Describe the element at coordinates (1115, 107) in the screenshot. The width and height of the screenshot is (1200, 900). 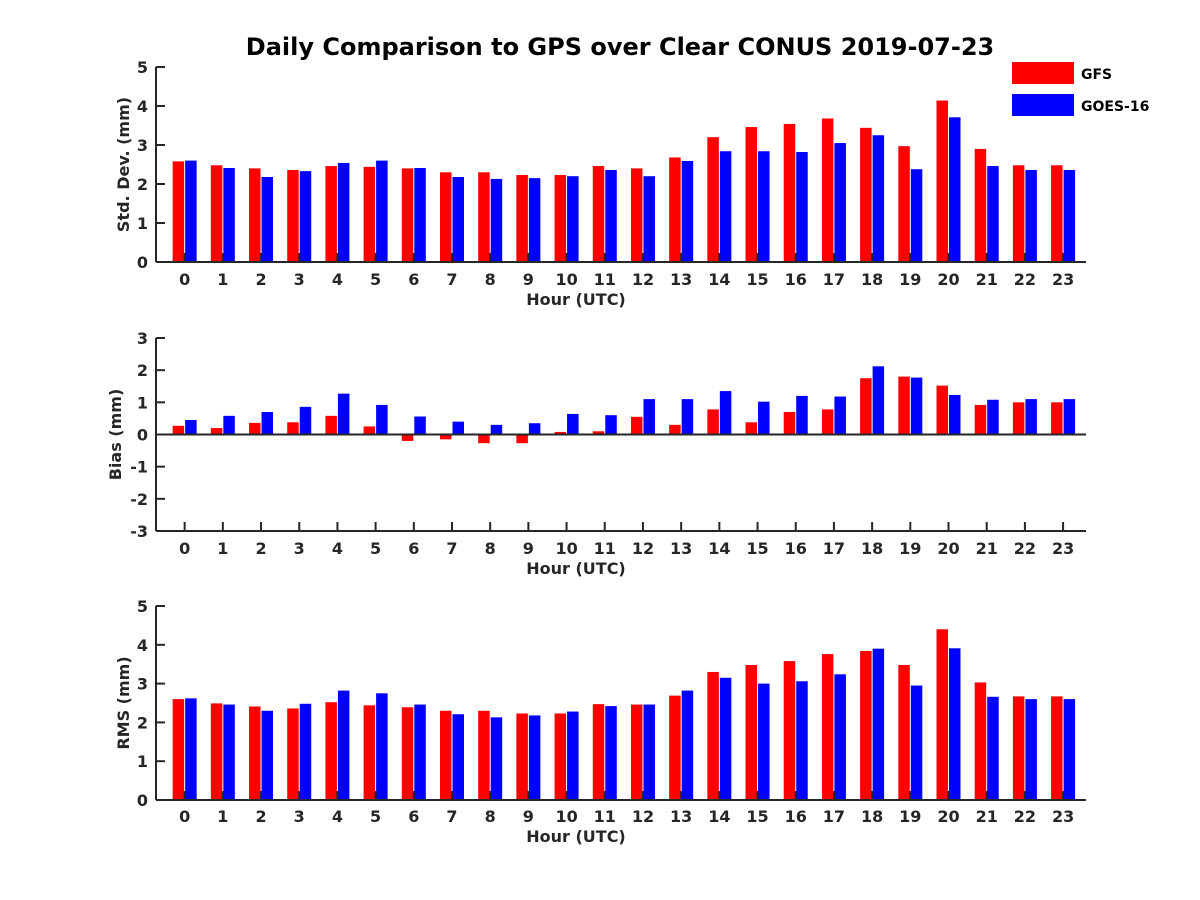
I see `legend-label-goes16: GOES-16` at that location.